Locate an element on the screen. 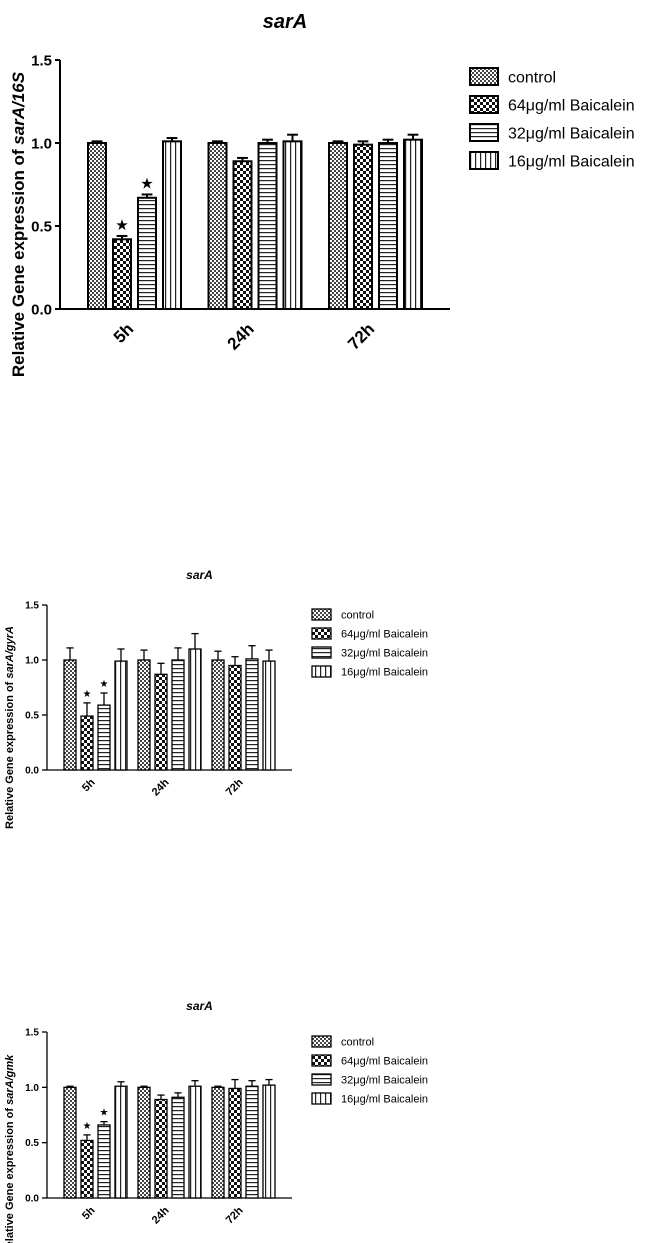  y-axis-label-ratio: sarA/gyrA is located at coordinates (10, 652).